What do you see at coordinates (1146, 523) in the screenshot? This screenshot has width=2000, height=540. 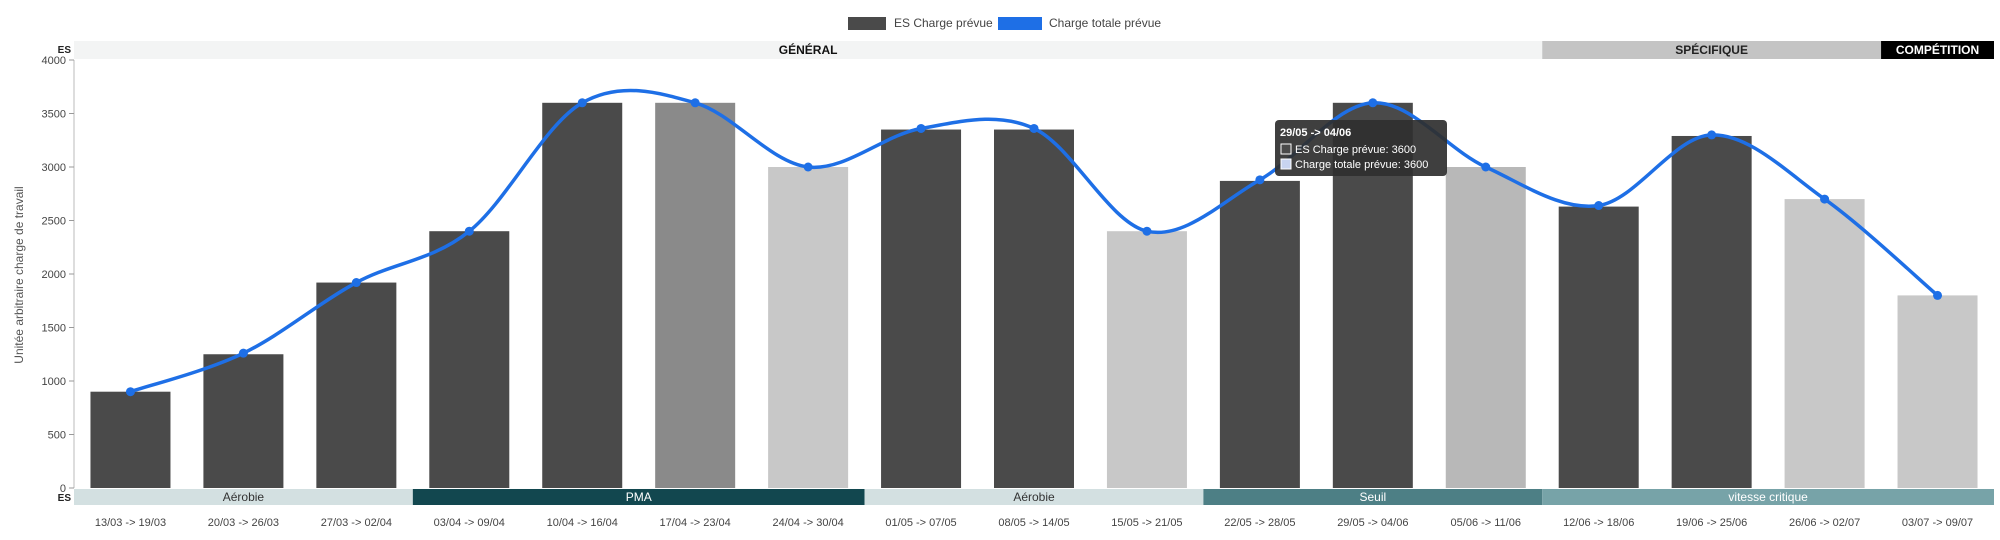 I see `x-tick-label: 15/05 -> 21/05` at bounding box center [1146, 523].